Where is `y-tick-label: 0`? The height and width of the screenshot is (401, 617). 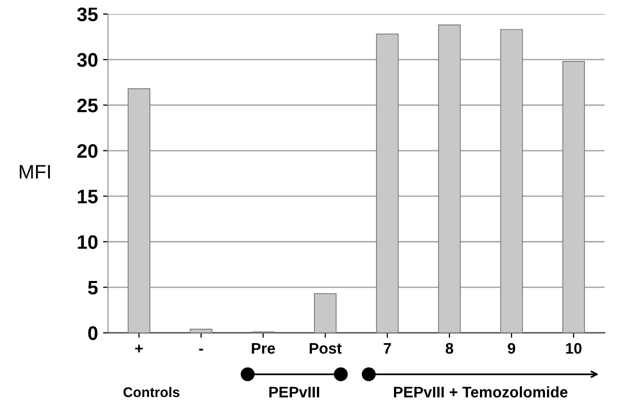 y-tick-label: 0 is located at coordinates (93, 333).